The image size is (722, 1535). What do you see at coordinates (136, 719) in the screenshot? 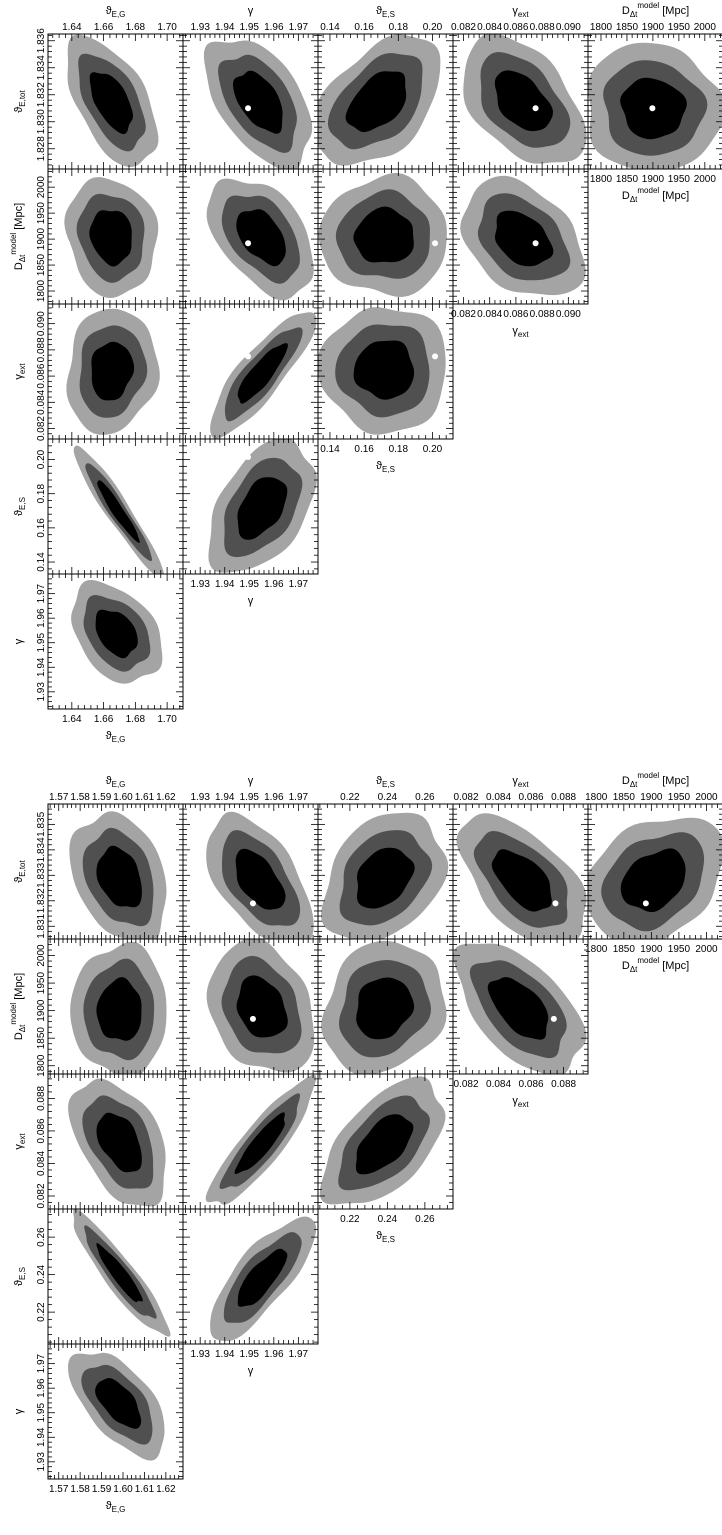
I see `bottom-tick-label: 1.68` at bounding box center [136, 719].